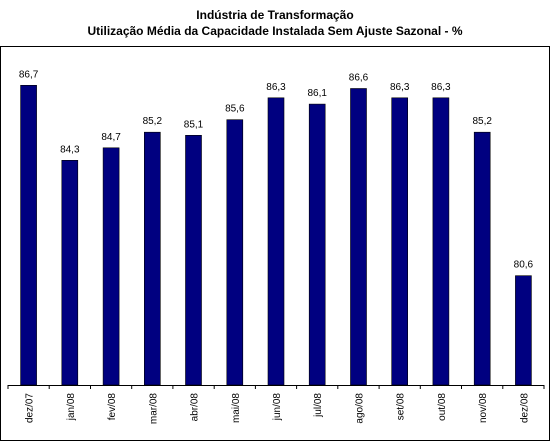 This screenshot has width=550, height=441. I want to click on x-tick-label-fev-08: fev/08, so click(112, 407).